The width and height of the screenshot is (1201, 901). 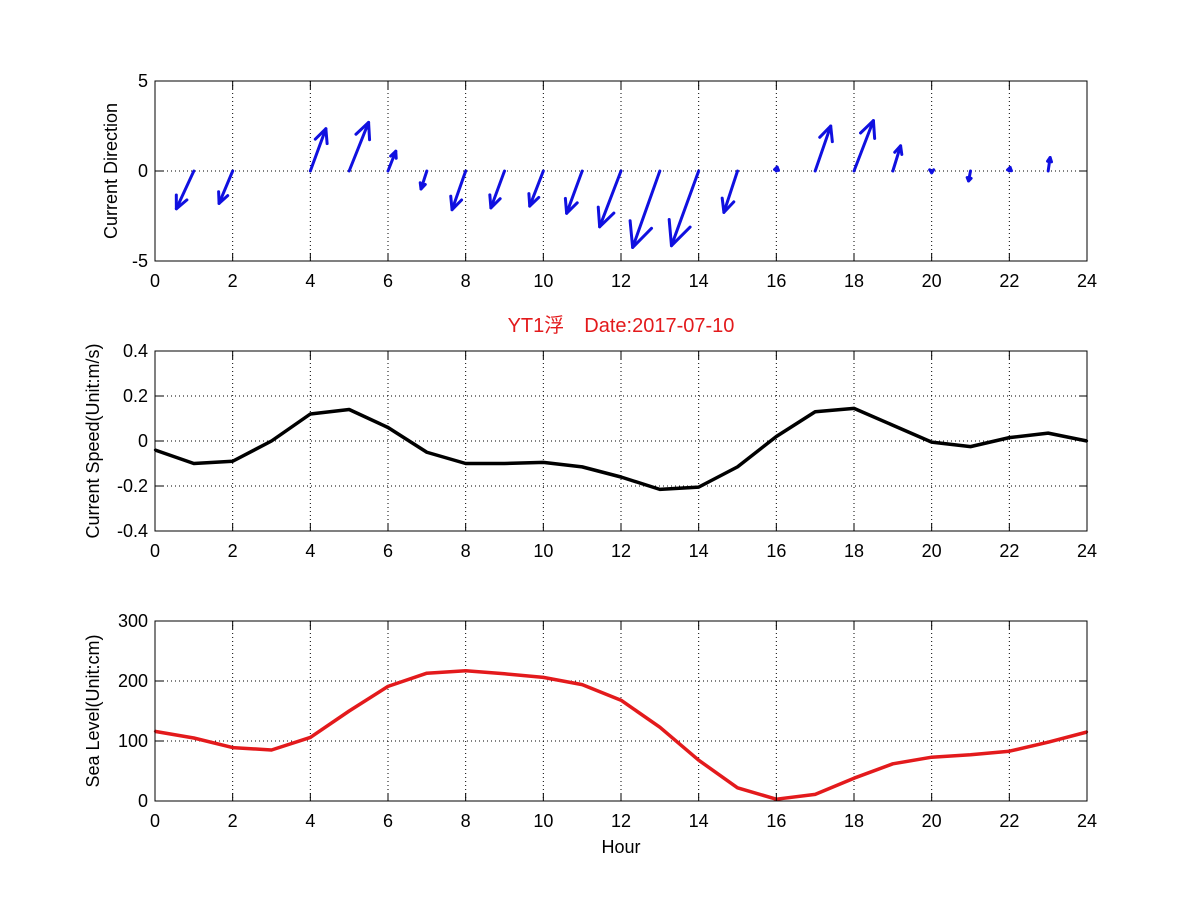 What do you see at coordinates (140, 261) in the screenshot?
I see `y-tick-label: -5` at bounding box center [140, 261].